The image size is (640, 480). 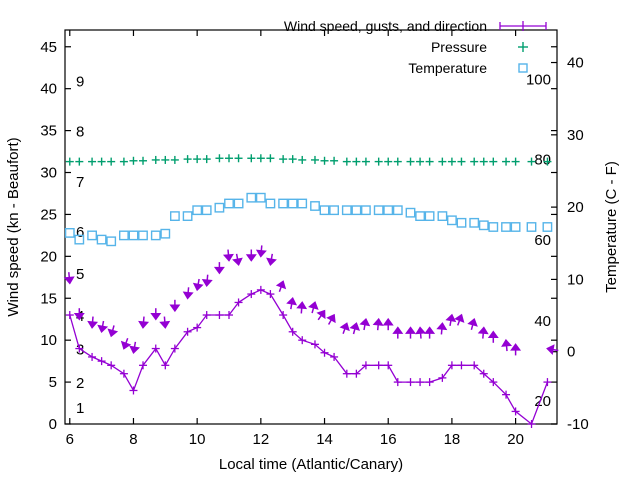 What do you see at coordinates (542, 321) in the screenshot?
I see `fahrenheit-label-40: 40` at bounding box center [542, 321].